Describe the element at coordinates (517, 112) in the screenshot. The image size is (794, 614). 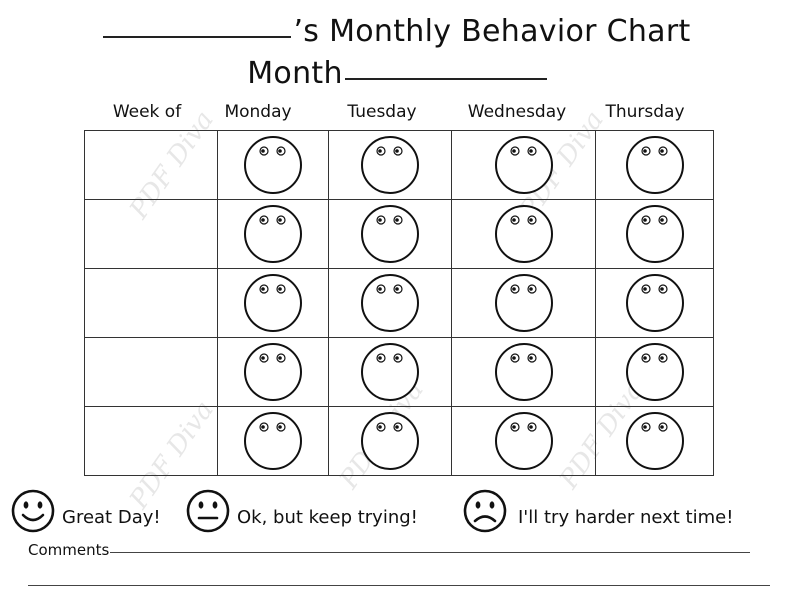
I see `column-header-wednesday: Wednesday` at that location.